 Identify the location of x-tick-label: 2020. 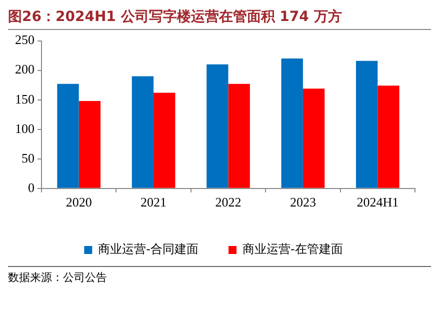
(79, 202).